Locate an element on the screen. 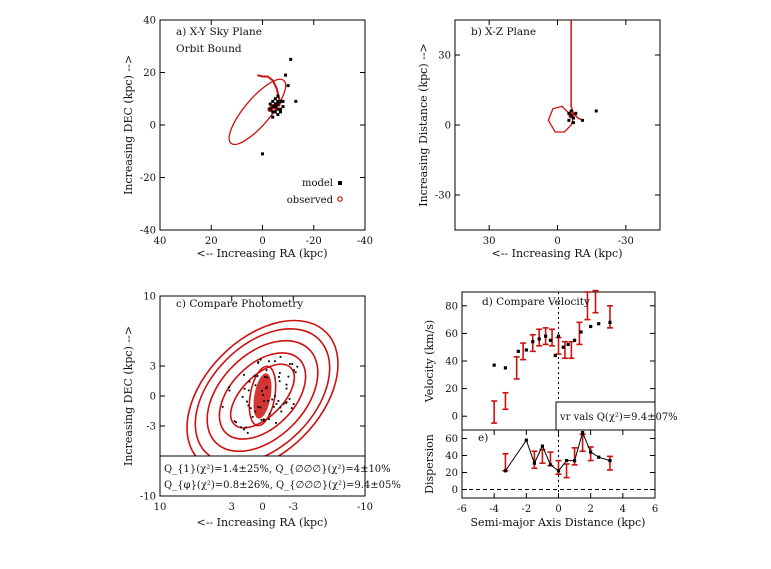 This screenshot has width=771, height=569. panel-e-xlabel: Semi-major Axis Distance (kpc) is located at coordinates (558, 522).